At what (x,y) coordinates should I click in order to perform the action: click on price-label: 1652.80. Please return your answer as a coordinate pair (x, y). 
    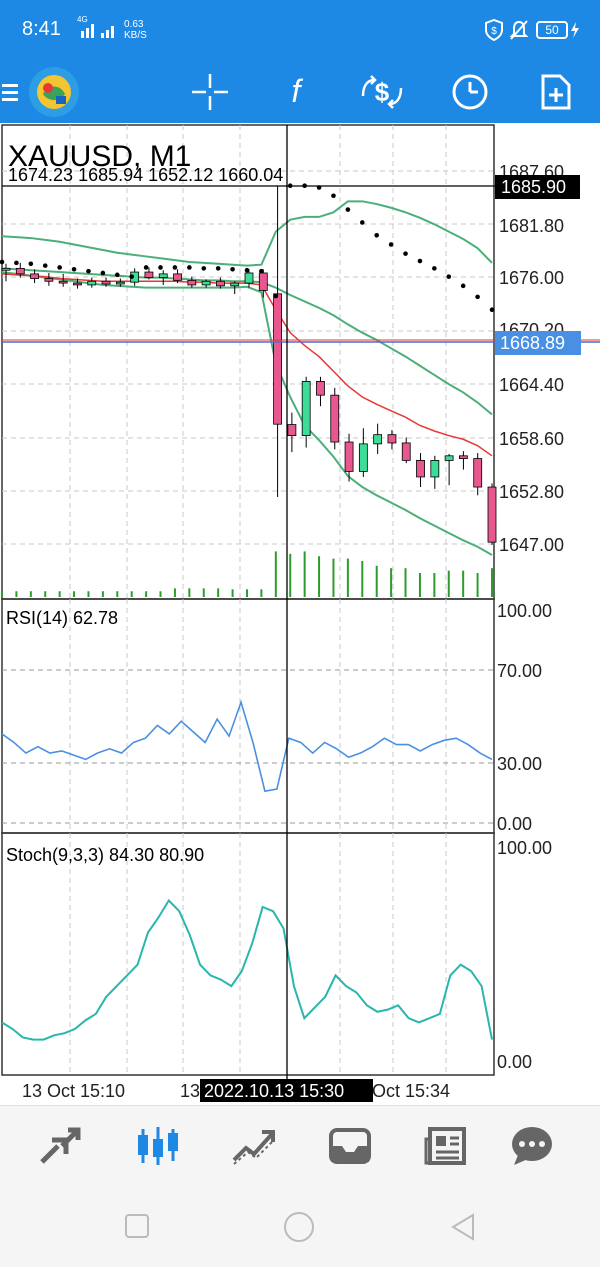
    Looking at the image, I should click on (531, 492).